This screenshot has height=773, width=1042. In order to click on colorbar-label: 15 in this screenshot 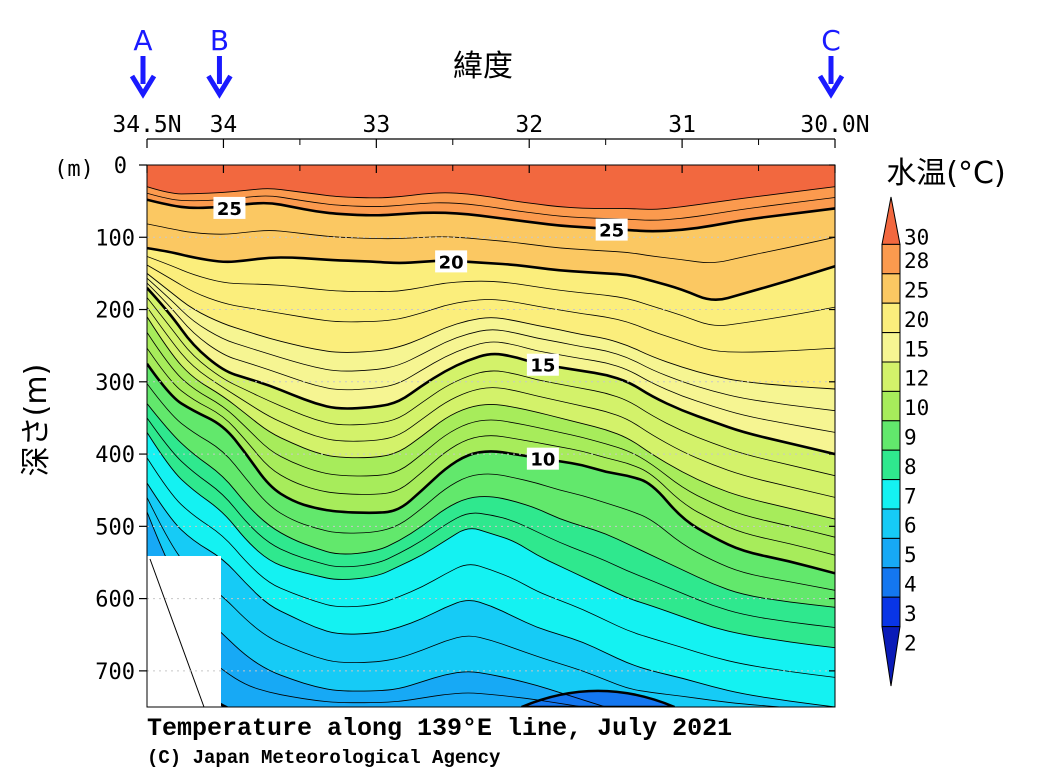, I will do `click(916, 349)`.